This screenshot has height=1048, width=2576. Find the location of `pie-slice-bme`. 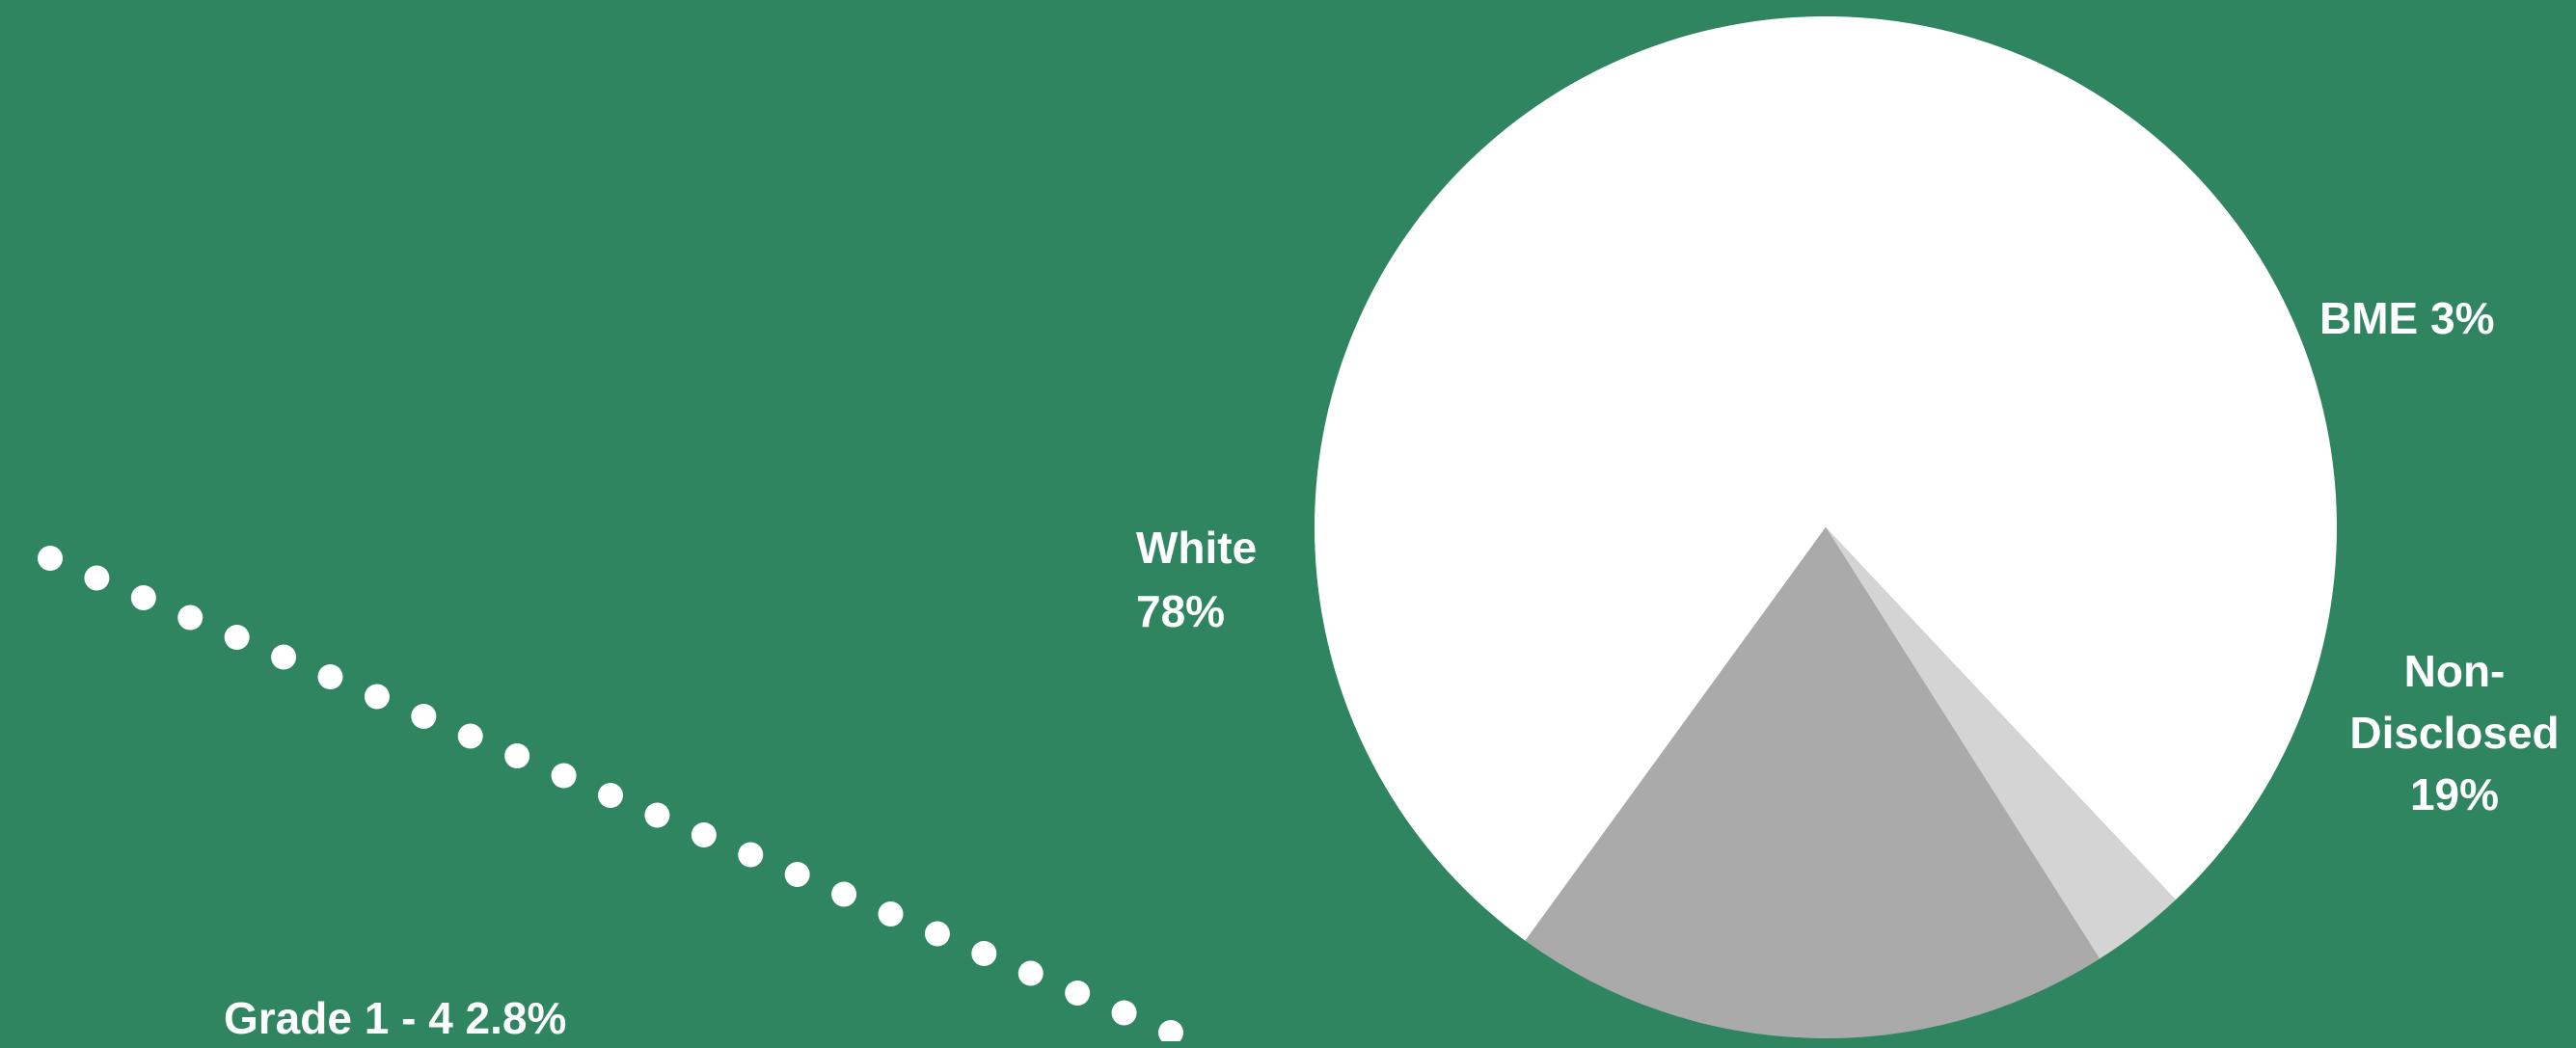

pie-slice-bme is located at coordinates (2001, 743).